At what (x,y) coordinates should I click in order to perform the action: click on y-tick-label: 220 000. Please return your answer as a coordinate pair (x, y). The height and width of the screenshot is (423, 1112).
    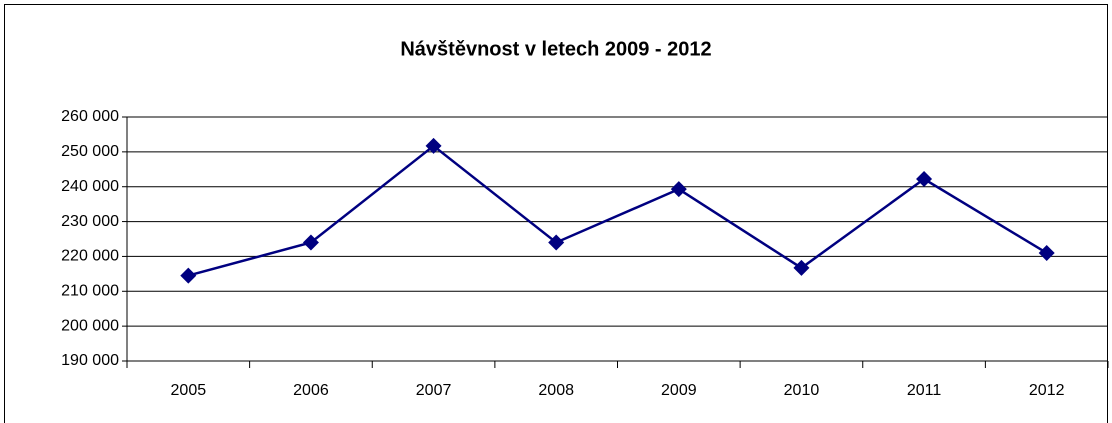
    Looking at the image, I should click on (90, 256).